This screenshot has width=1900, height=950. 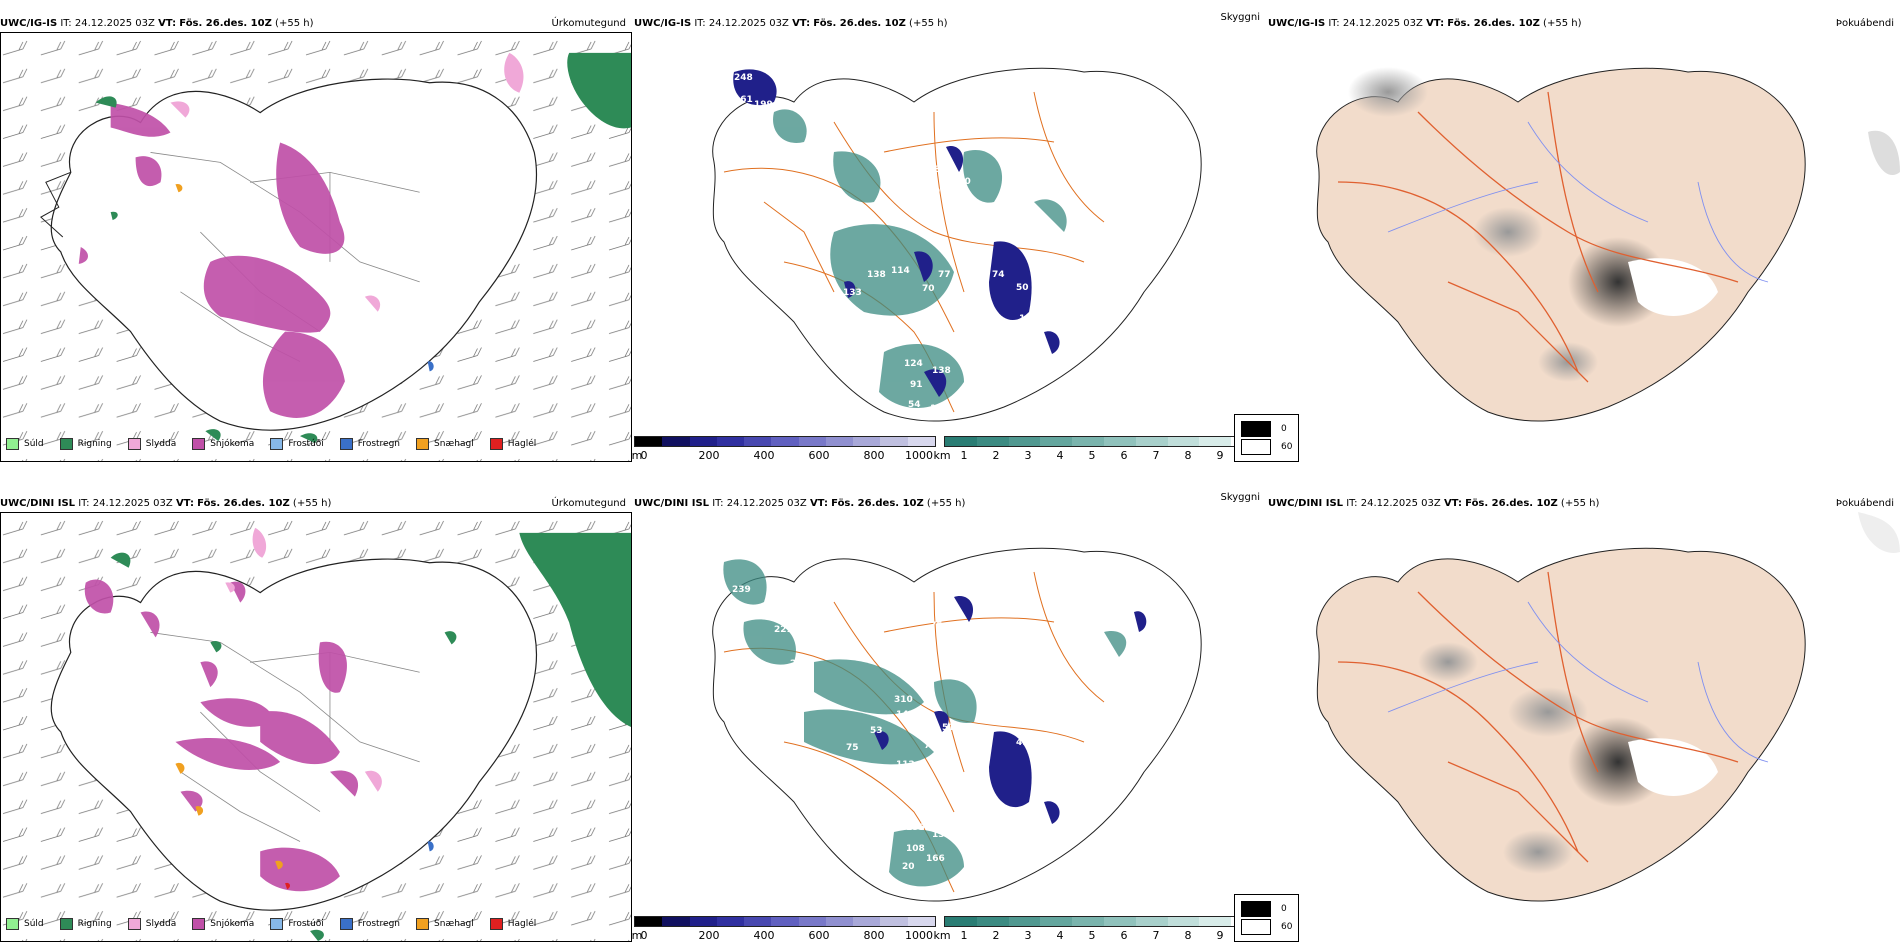 What do you see at coordinates (961, 182) in the screenshot?
I see `cloud-label: 150` at bounding box center [961, 182].